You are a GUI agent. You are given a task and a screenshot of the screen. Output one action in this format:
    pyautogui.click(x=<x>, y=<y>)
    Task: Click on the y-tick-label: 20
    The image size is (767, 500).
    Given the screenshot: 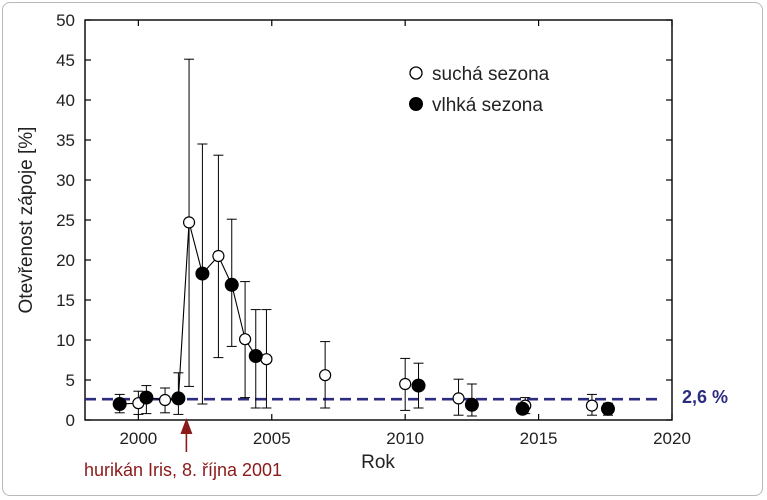 What is the action you would take?
    pyautogui.click(x=65, y=260)
    